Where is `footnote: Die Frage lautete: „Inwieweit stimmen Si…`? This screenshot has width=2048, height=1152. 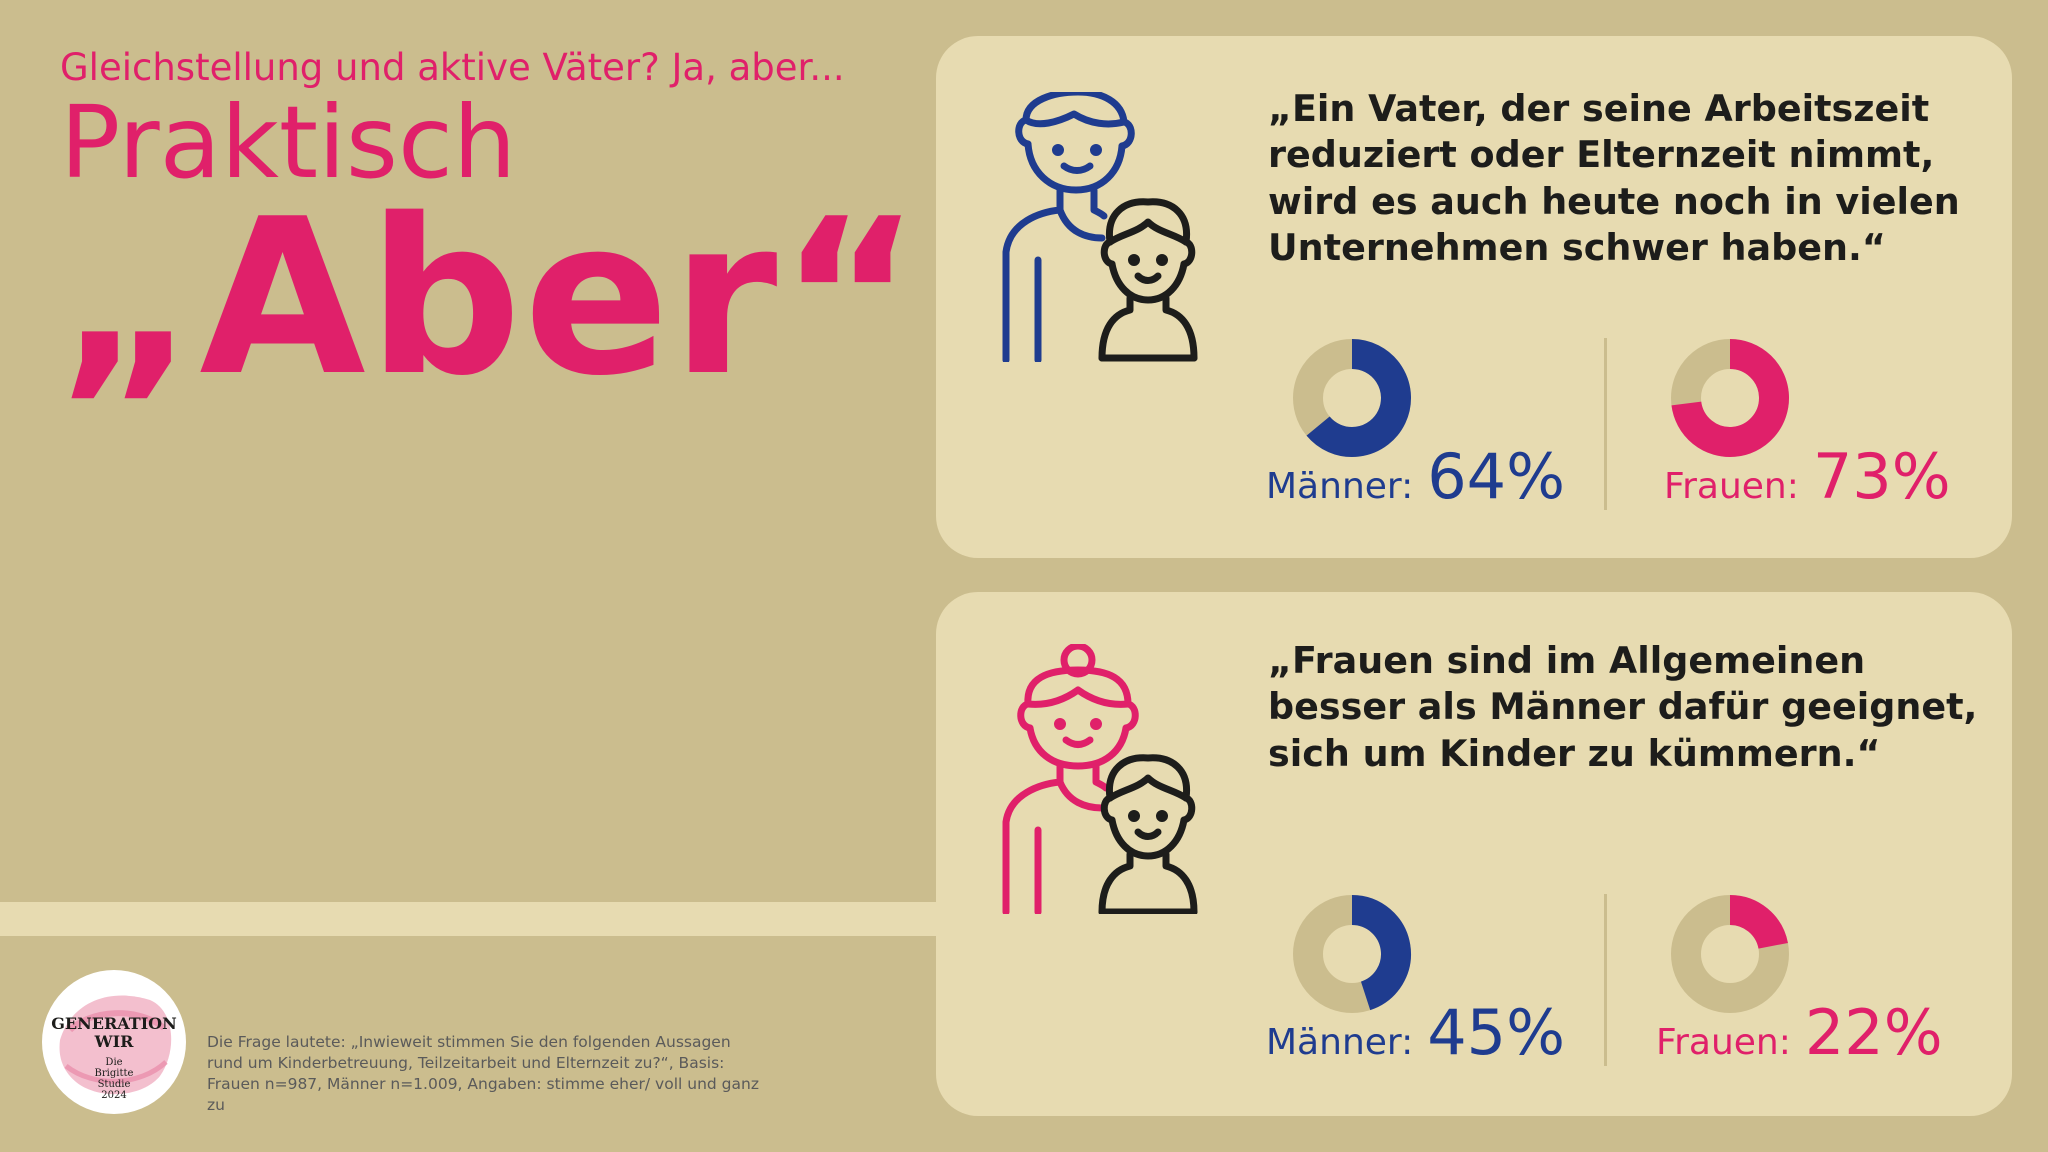 footnote: Die Frage lautete: „Inwieweit stimmen Si… is located at coordinates (483, 1073).